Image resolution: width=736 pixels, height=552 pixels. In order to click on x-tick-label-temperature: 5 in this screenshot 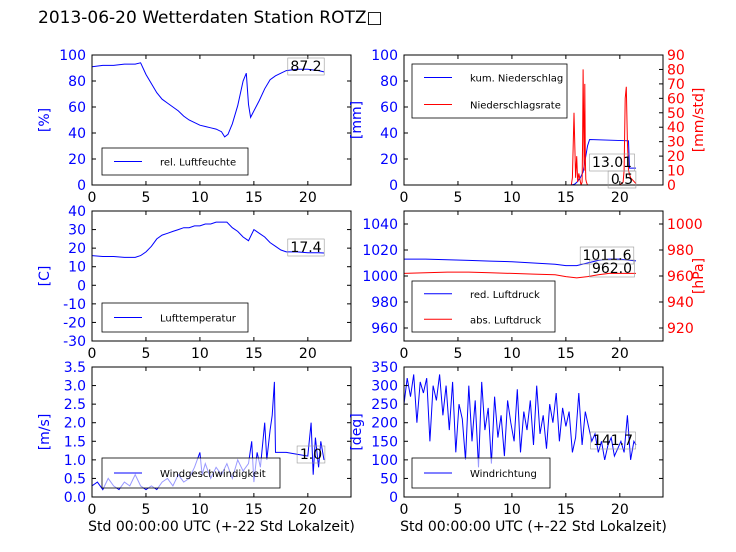, I will do `click(145, 354)`.